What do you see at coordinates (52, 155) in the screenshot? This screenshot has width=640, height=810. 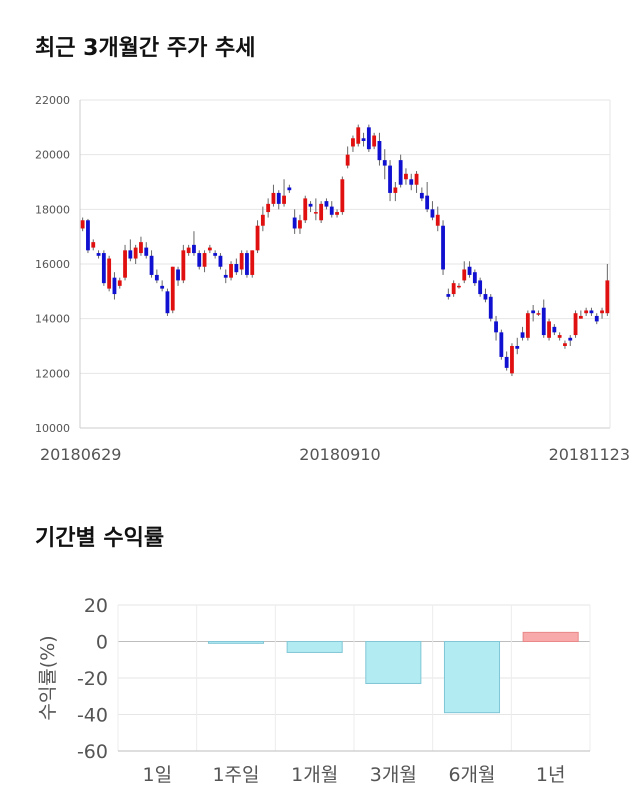 I see `price-y-tick: 20000` at bounding box center [52, 155].